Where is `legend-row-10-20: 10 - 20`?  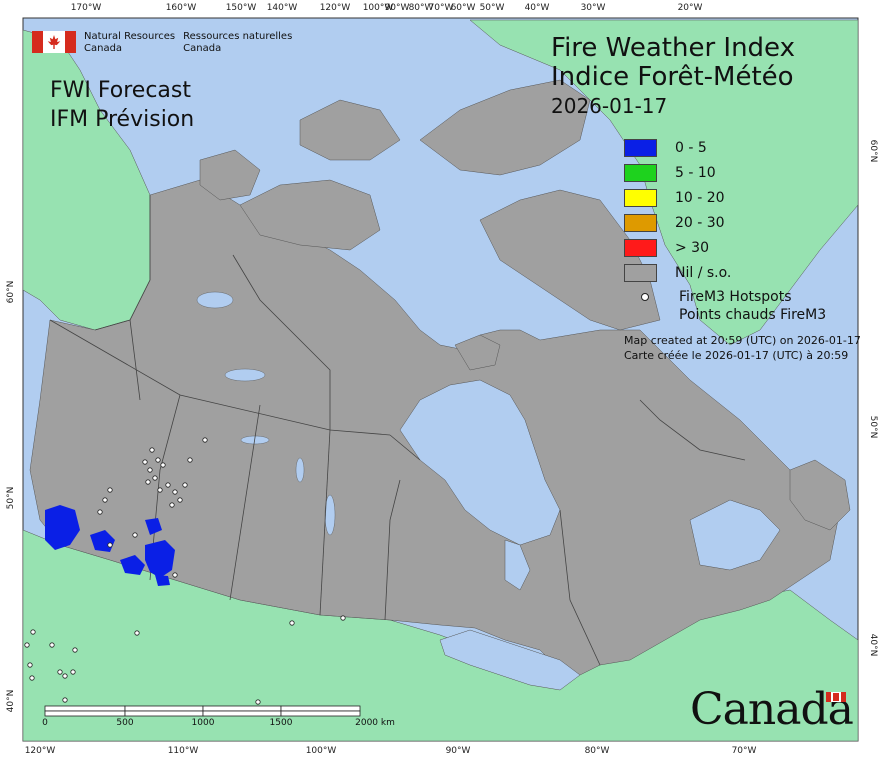
legend-row-10-20: 10 - 20 is located at coordinates (677, 197).